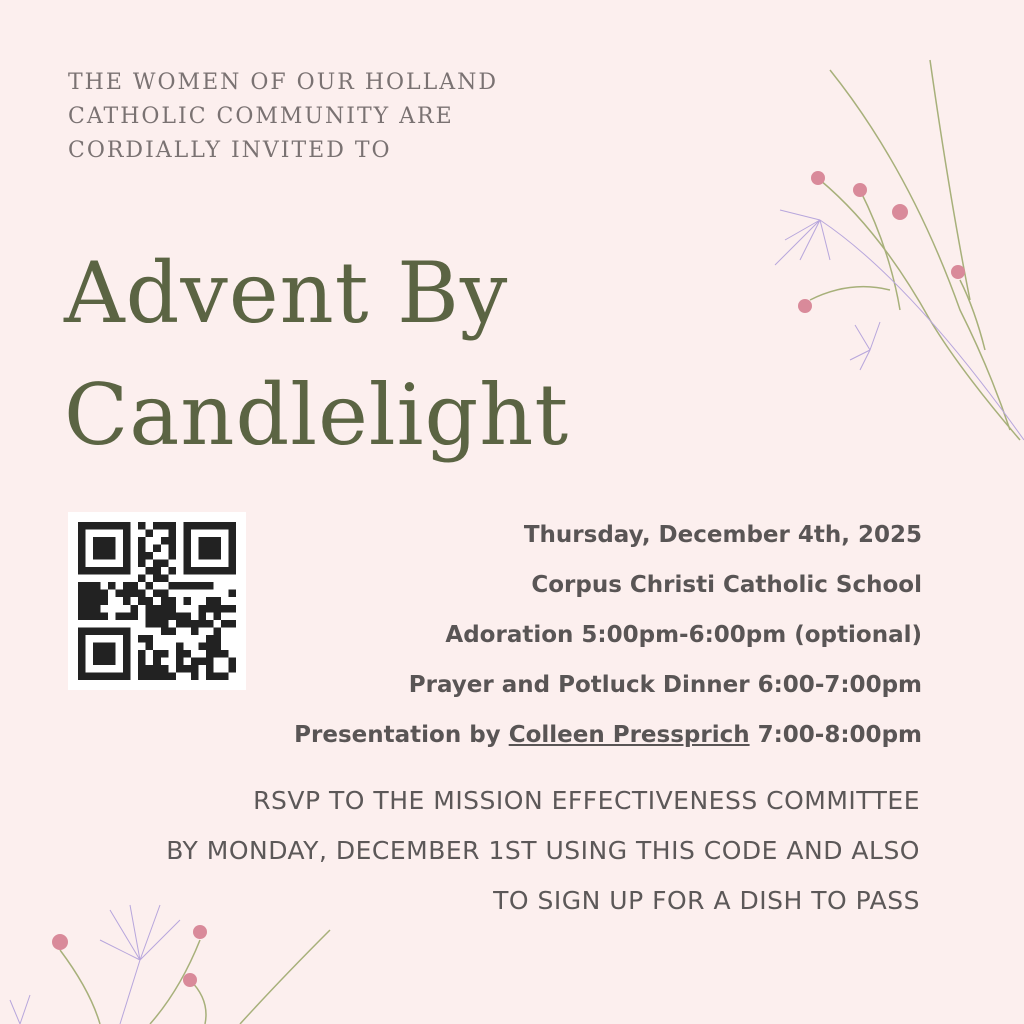 The height and width of the screenshot is (1024, 1024). Describe the element at coordinates (835, 735) in the screenshot. I see `presentation-time: 7:00-8:00pm` at that location.